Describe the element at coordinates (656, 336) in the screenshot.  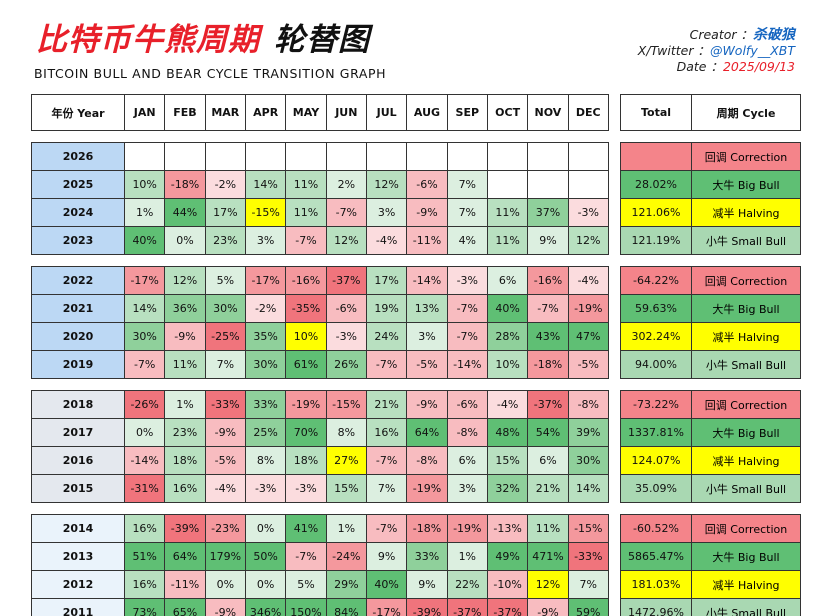
I see `total-cell: 302.24%` at that location.